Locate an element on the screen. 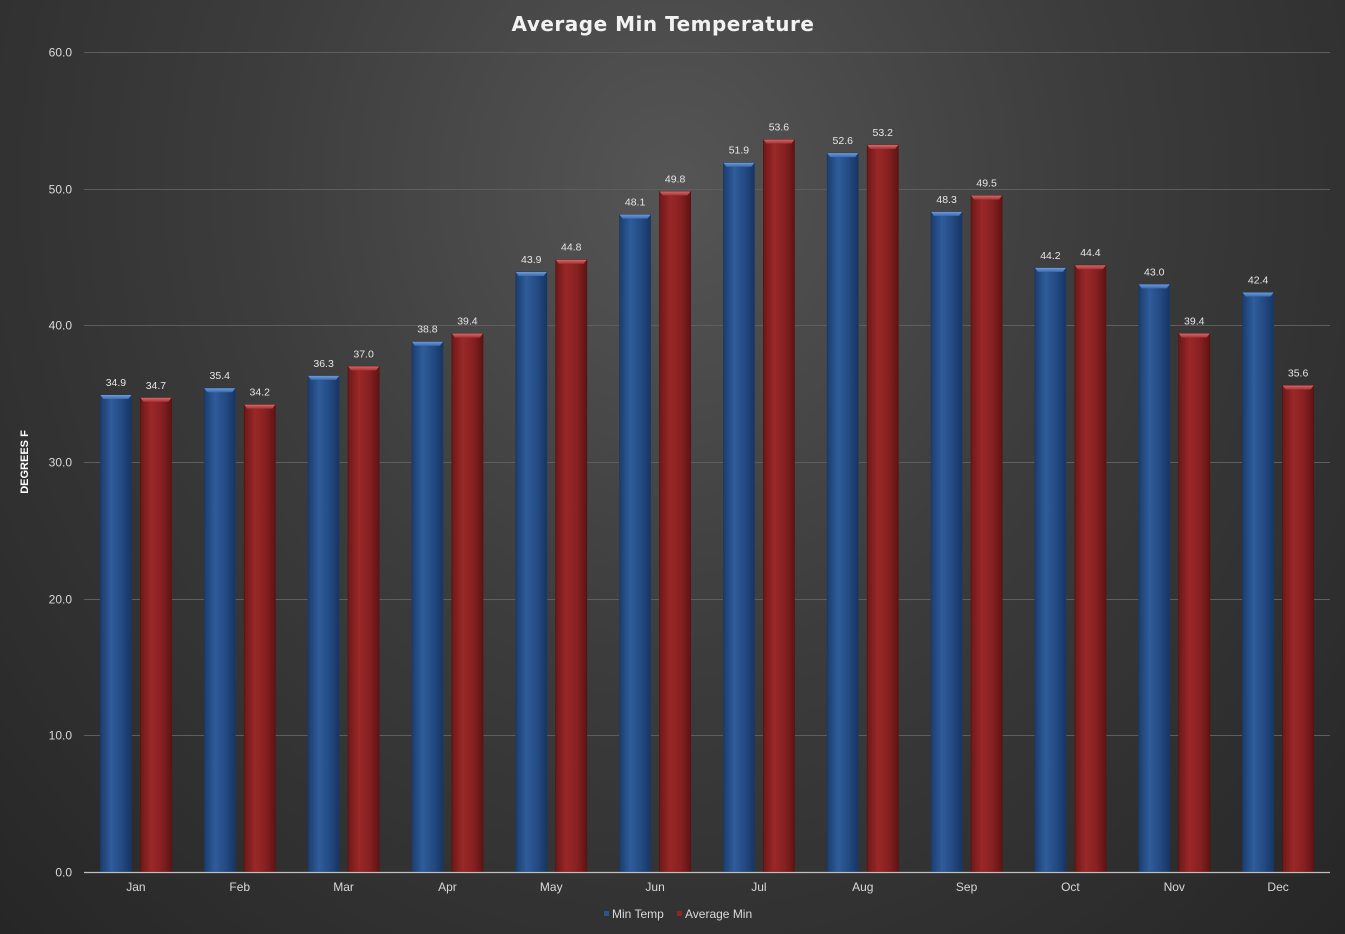 This screenshot has width=1345, height=934. bar-min-temp-jul is located at coordinates (739, 517).